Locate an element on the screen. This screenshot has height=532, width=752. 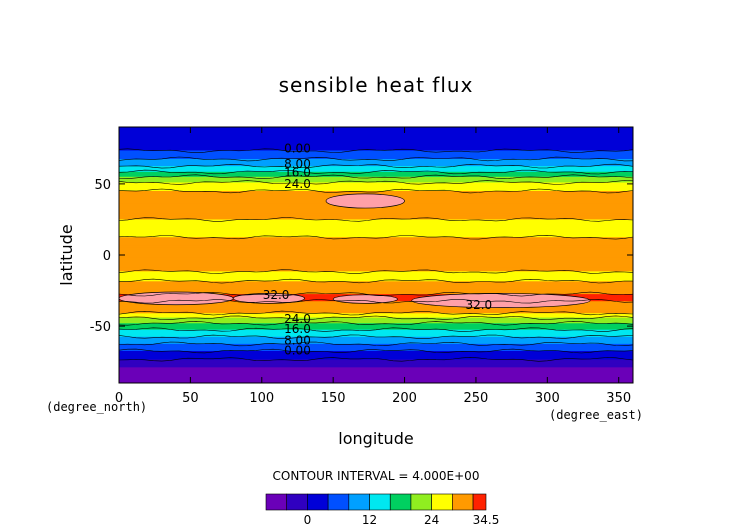
y-axis-label: latitude is located at coordinates (66, 254).